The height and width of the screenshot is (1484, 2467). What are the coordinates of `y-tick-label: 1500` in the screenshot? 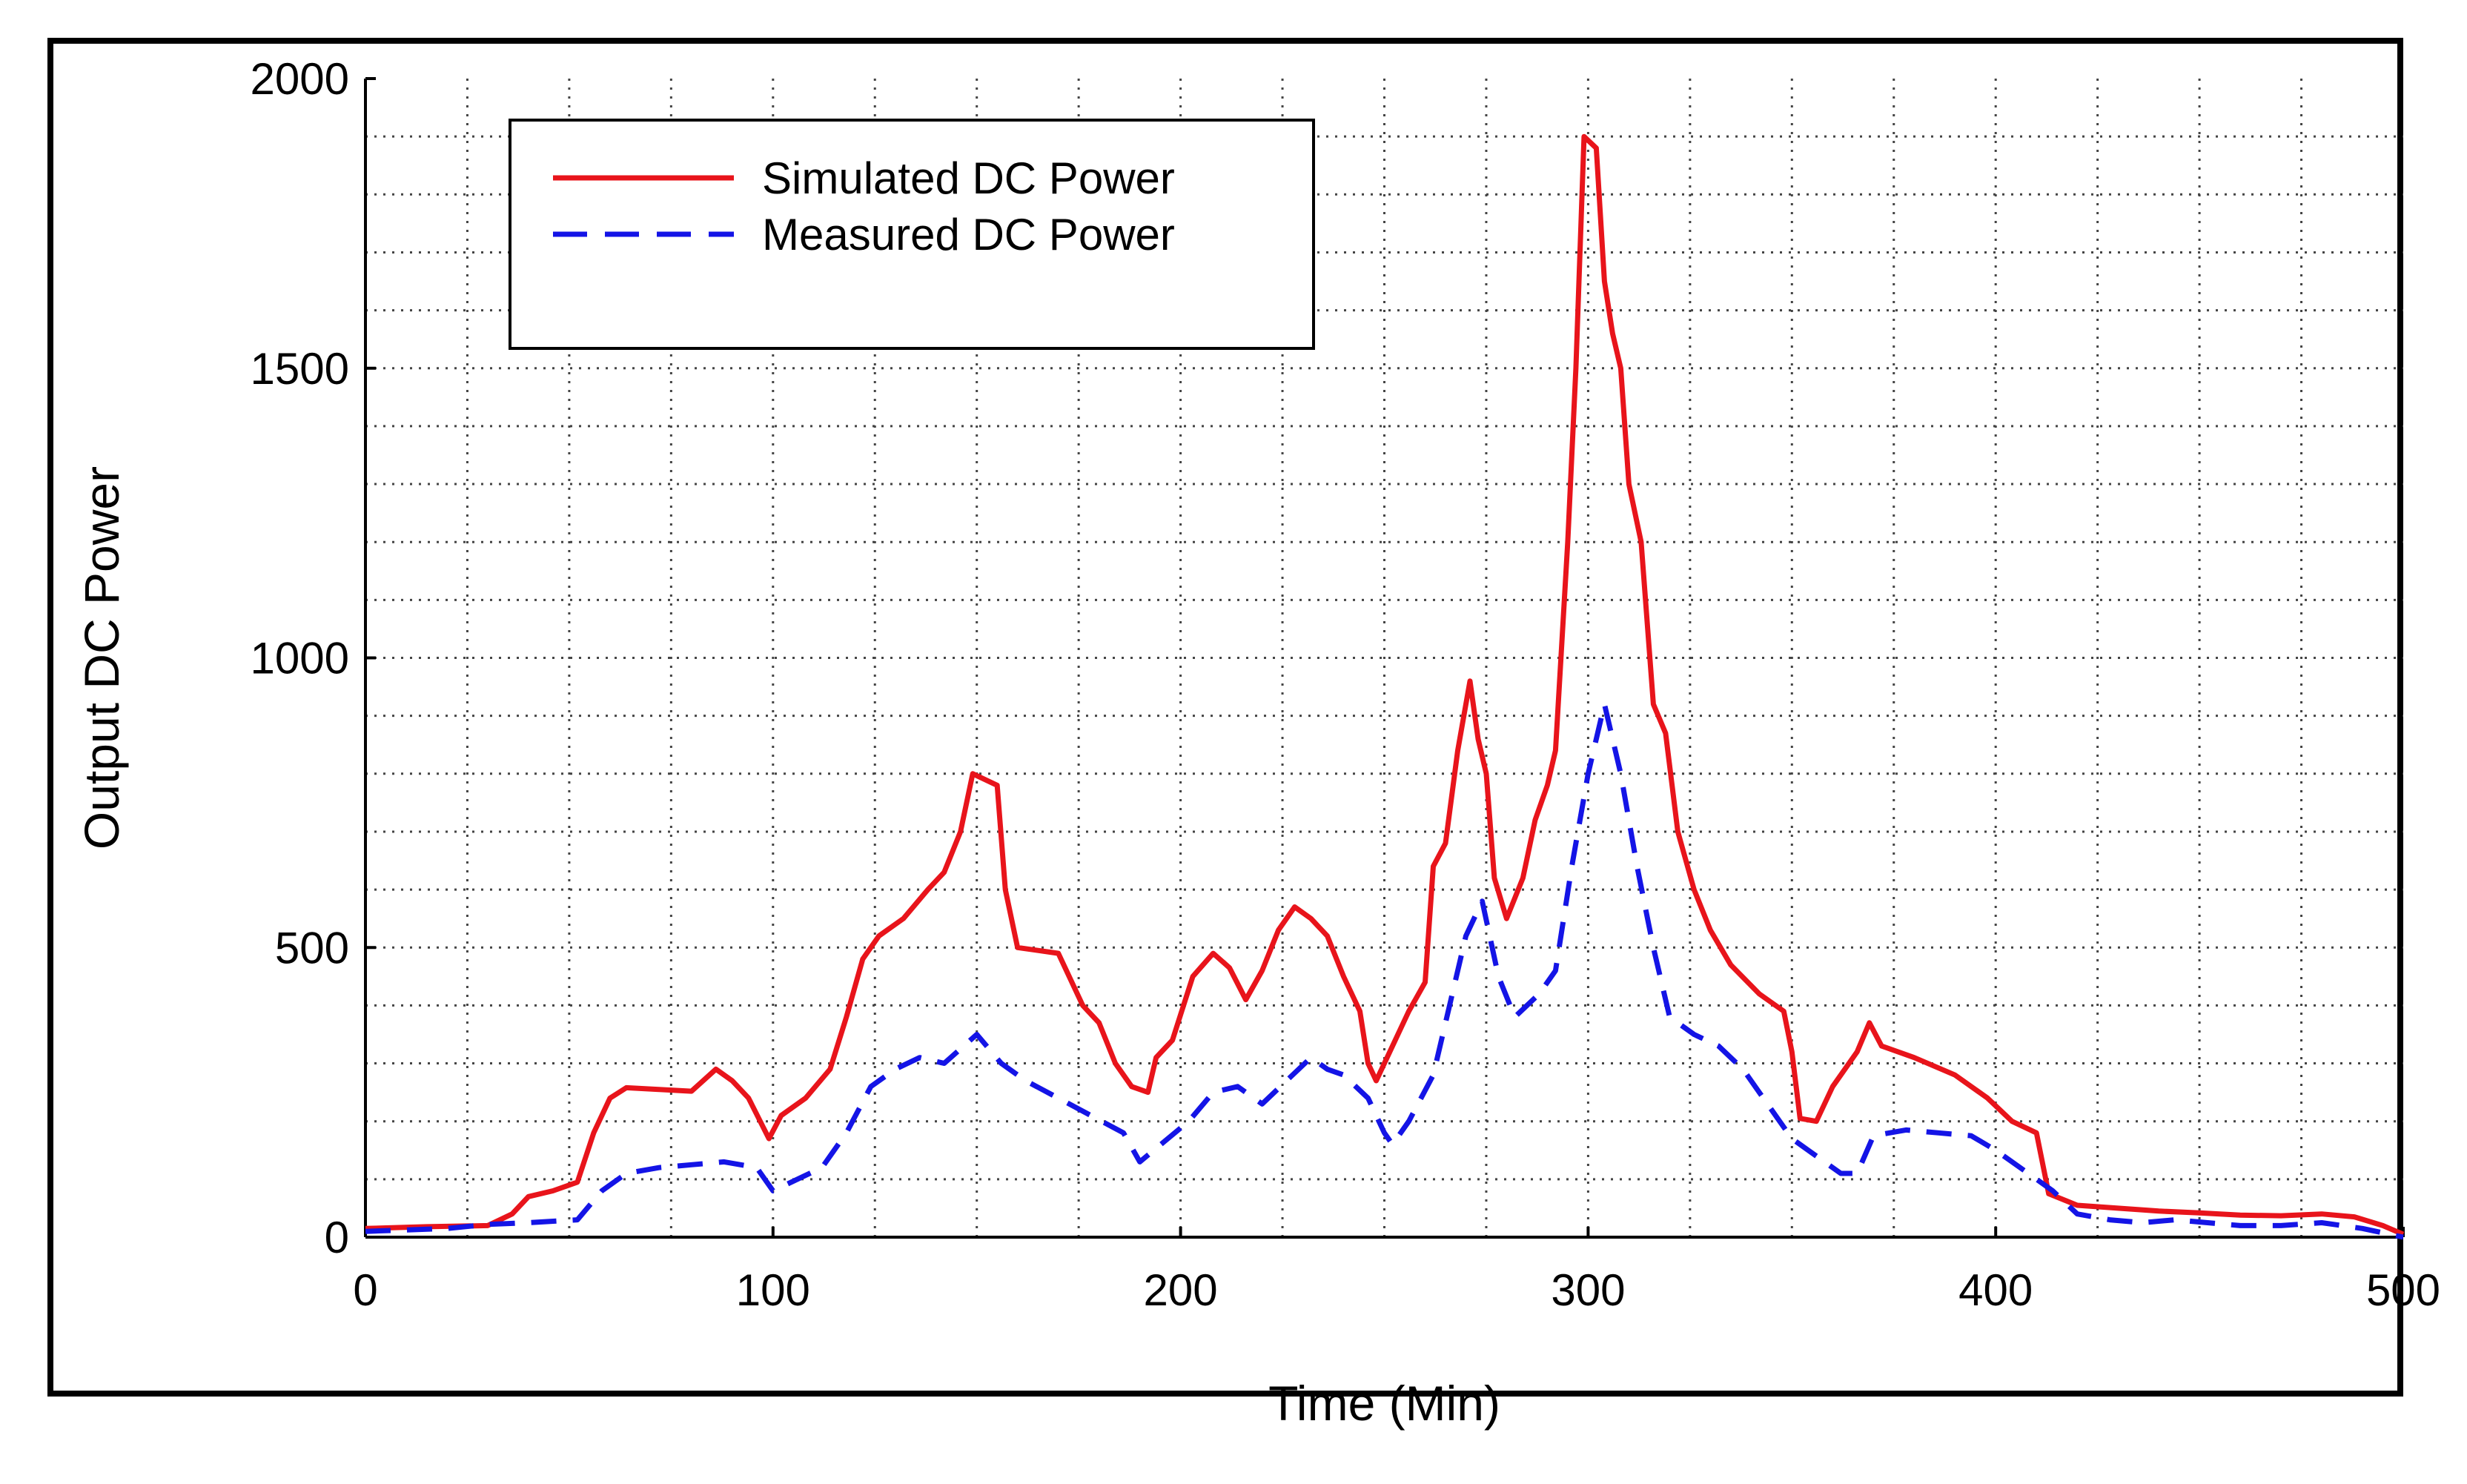 It's located at (300, 369).